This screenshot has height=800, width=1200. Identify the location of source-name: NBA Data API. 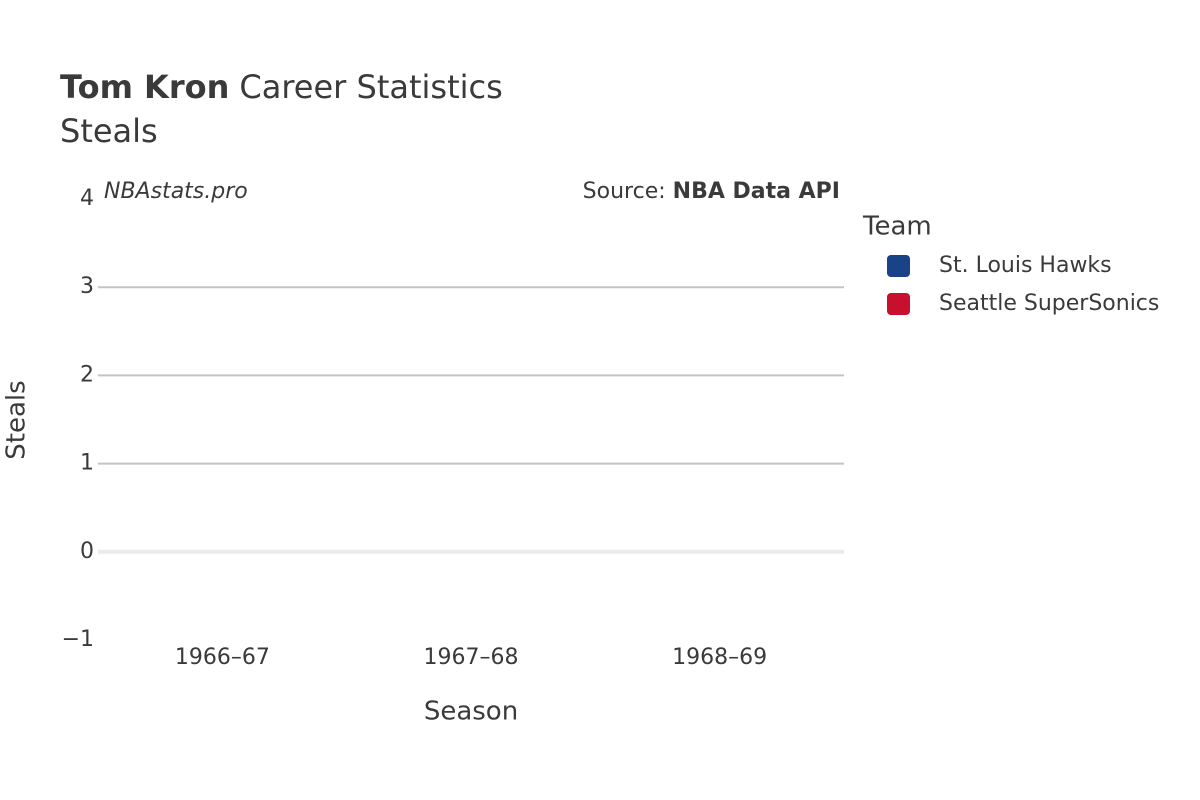
(756, 191).